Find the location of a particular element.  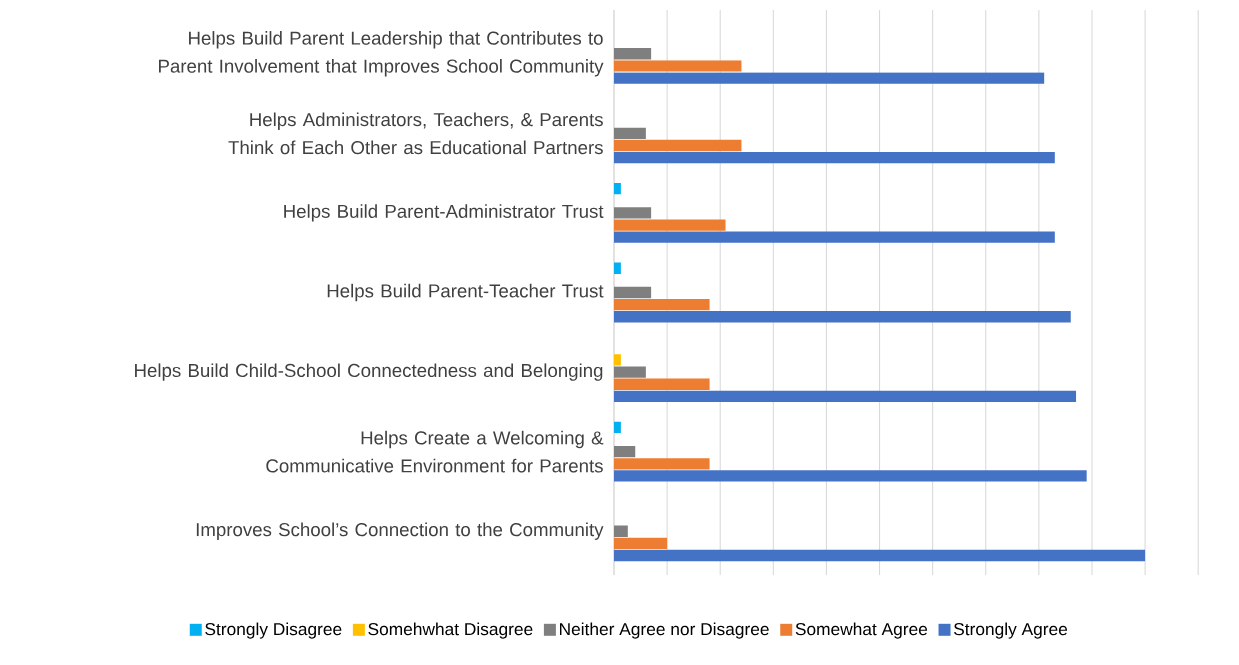

legend-label: Strongly Disagree is located at coordinates (273, 630).